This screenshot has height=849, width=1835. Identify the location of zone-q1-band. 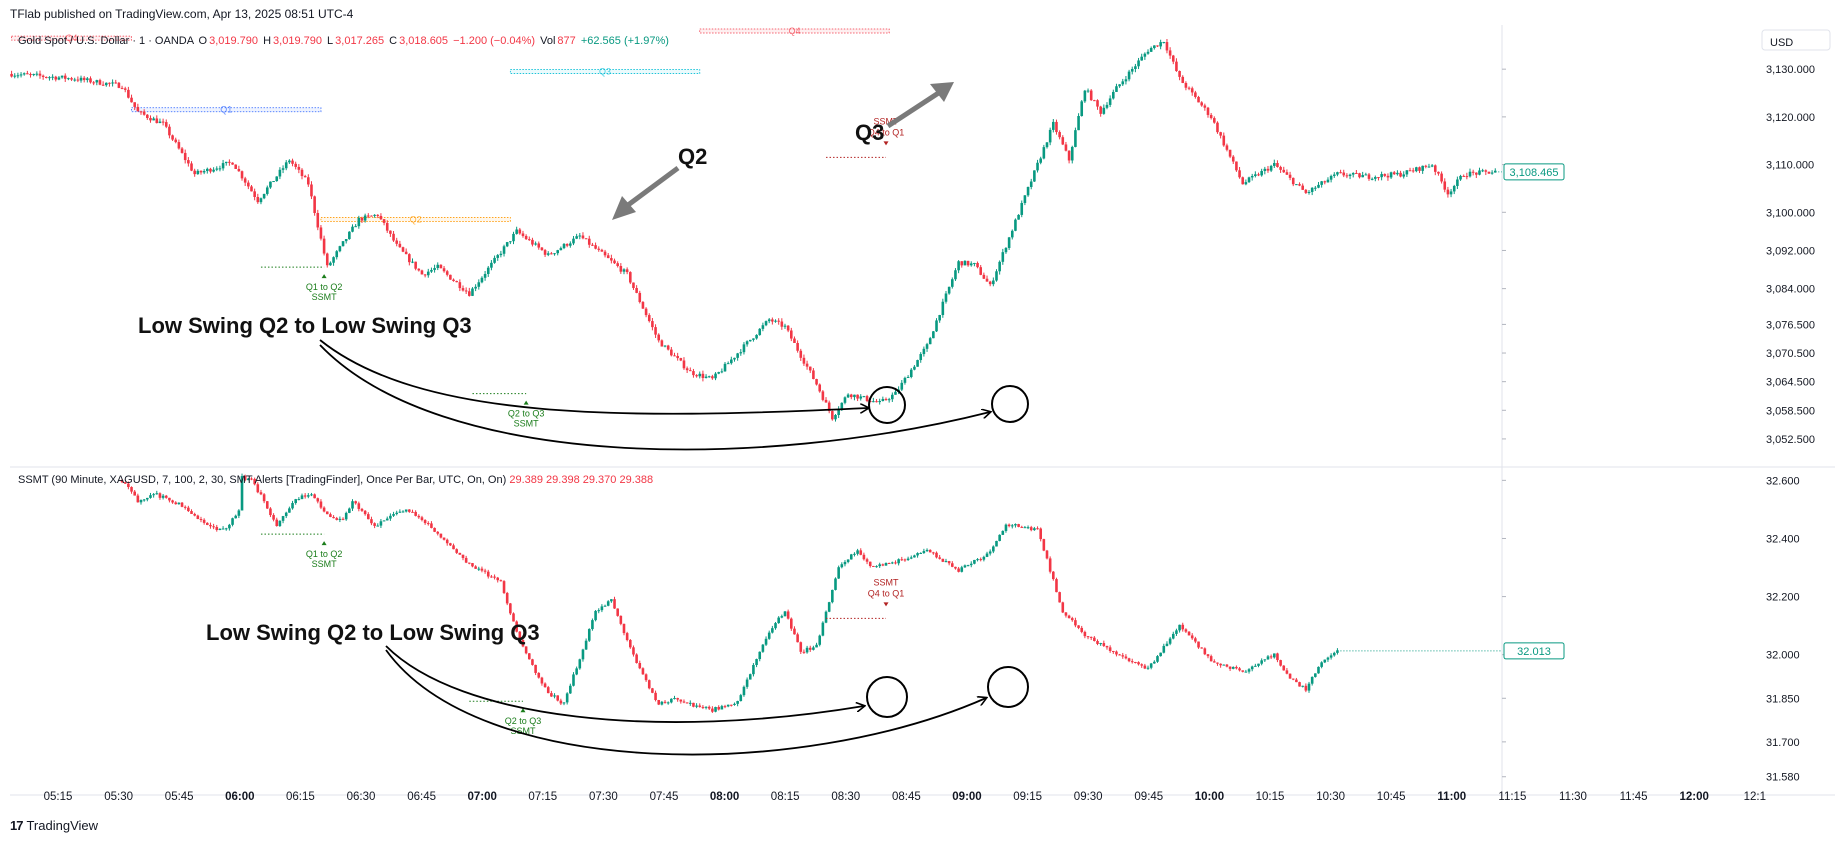
(226, 110).